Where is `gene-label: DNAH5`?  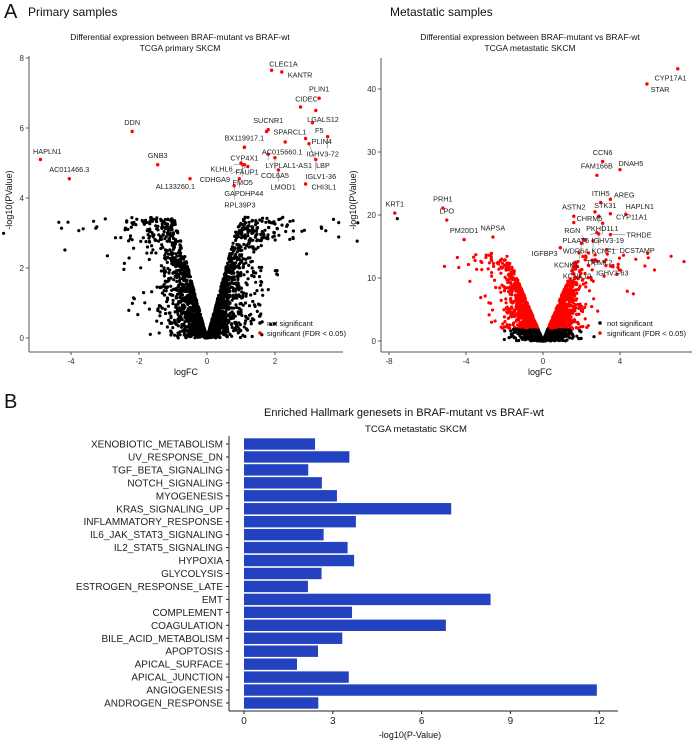
gene-label: DNAH5 is located at coordinates (631, 163).